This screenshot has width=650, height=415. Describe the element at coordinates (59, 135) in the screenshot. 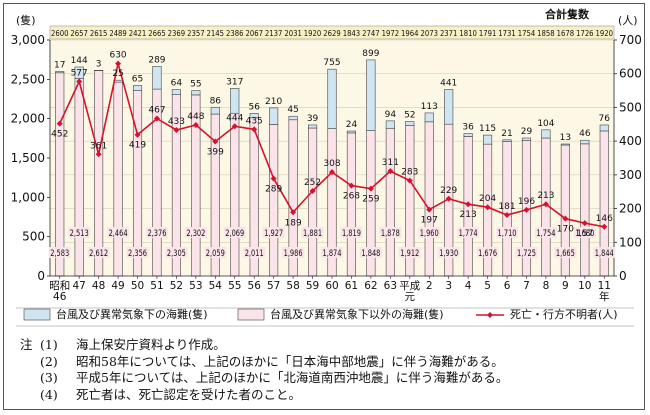

I see `deaths-value: 452` at that location.